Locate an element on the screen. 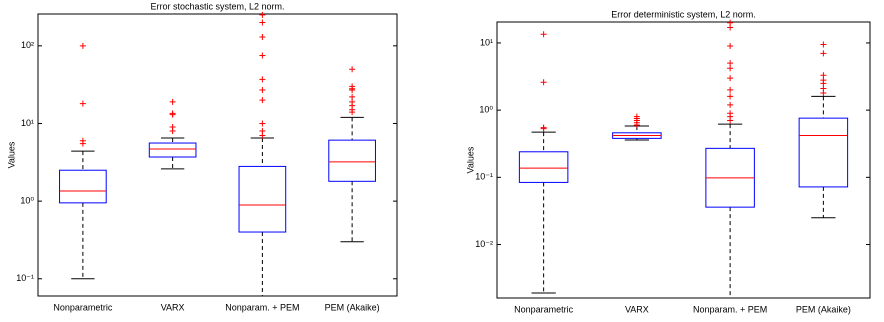 The width and height of the screenshot is (884, 322). y-tick-label: 10⁻² is located at coordinates (484, 244).